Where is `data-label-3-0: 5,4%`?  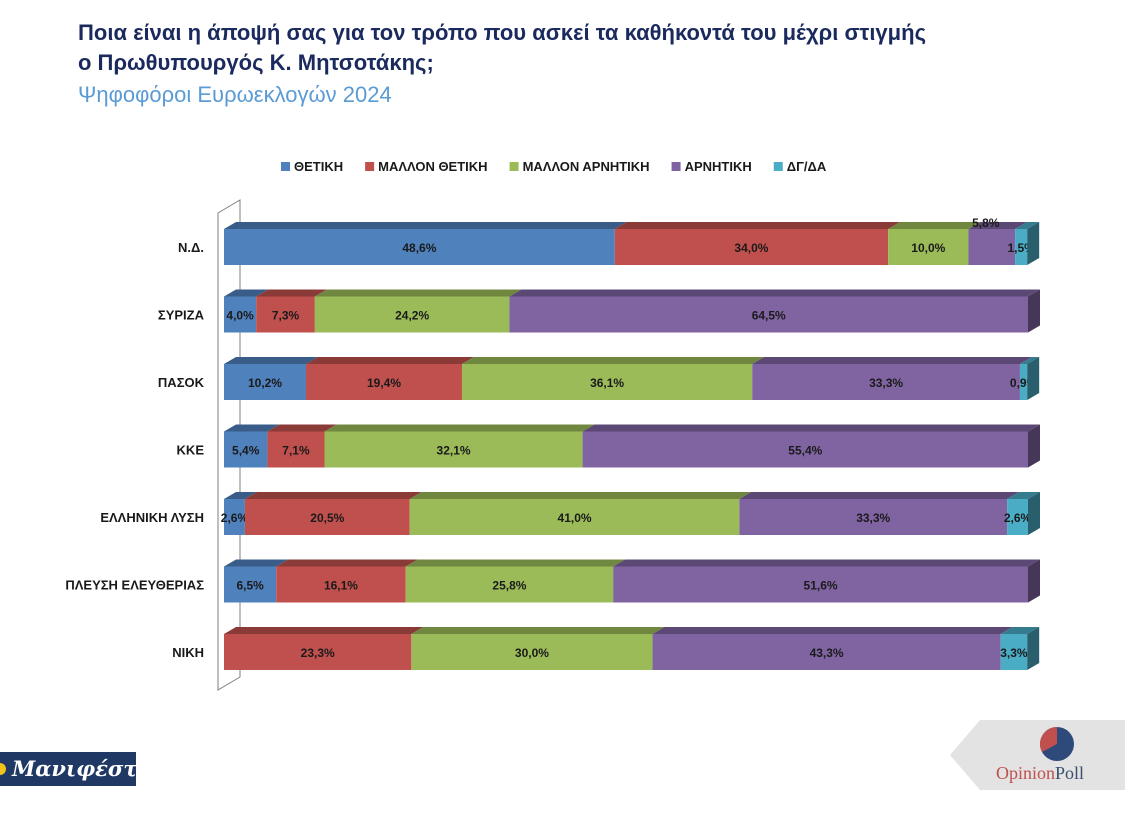 data-label-3-0: 5,4% is located at coordinates (246, 451).